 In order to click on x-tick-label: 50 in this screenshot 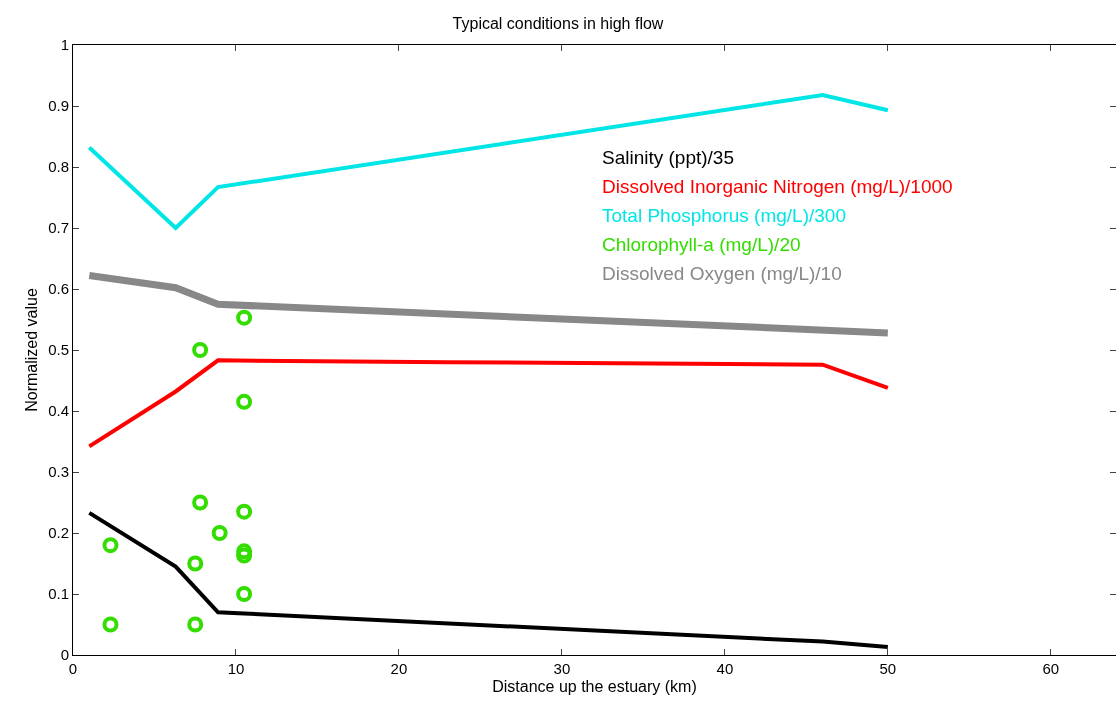, I will do `click(888, 668)`.